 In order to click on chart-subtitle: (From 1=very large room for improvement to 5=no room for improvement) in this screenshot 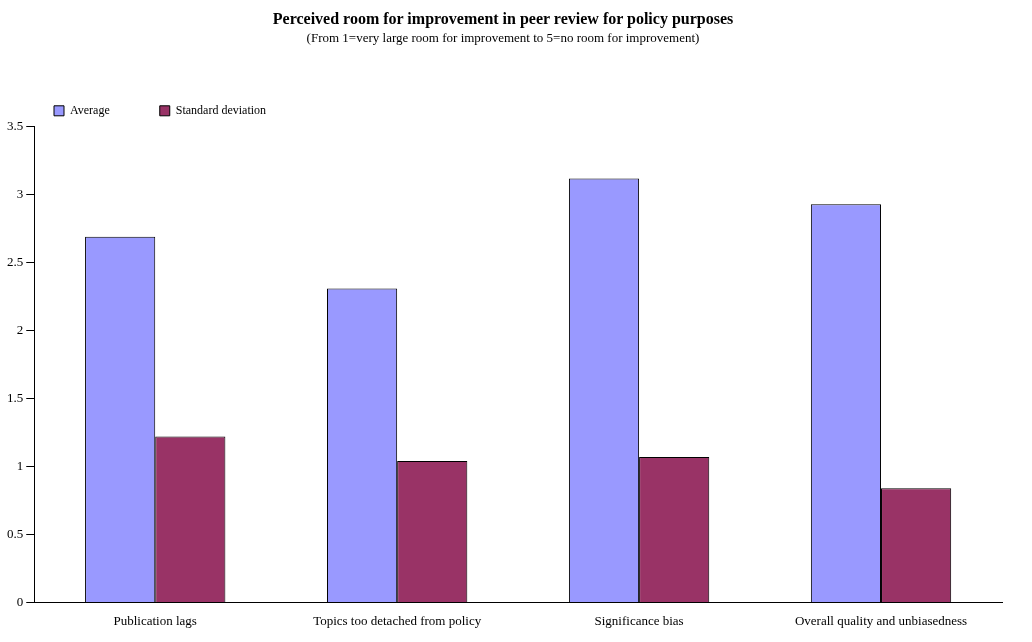, I will do `click(503, 38)`.